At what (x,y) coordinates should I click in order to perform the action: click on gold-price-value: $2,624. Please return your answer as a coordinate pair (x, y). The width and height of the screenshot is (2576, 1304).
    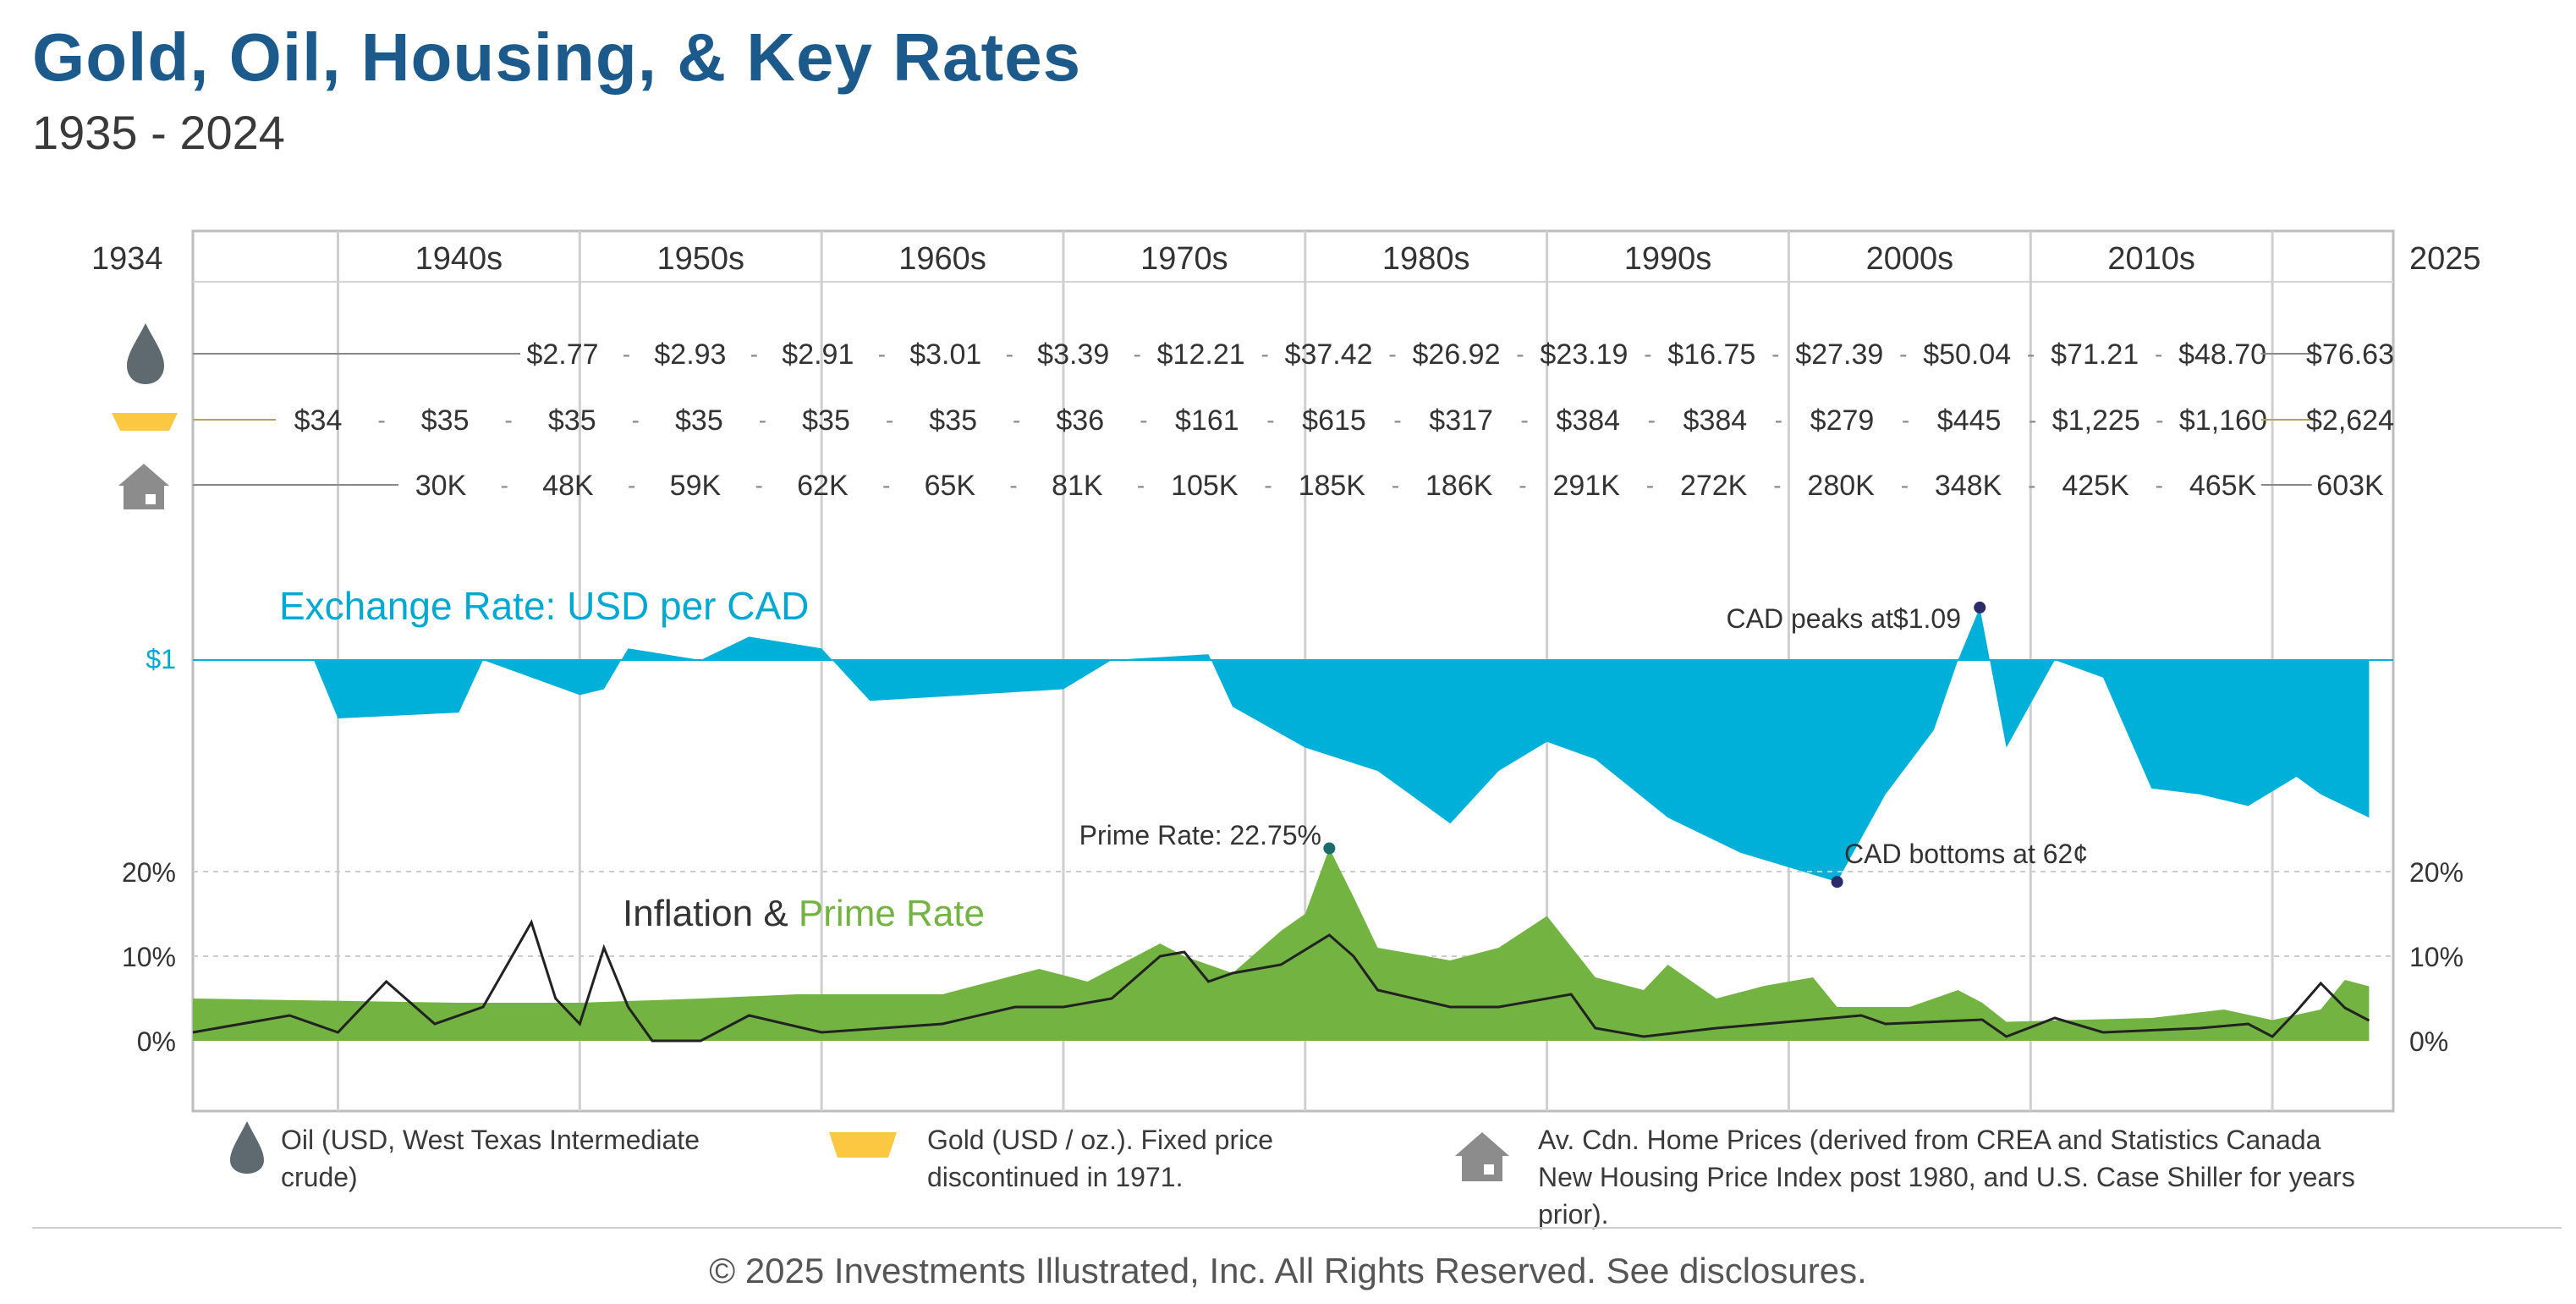
    Looking at the image, I should click on (2350, 420).